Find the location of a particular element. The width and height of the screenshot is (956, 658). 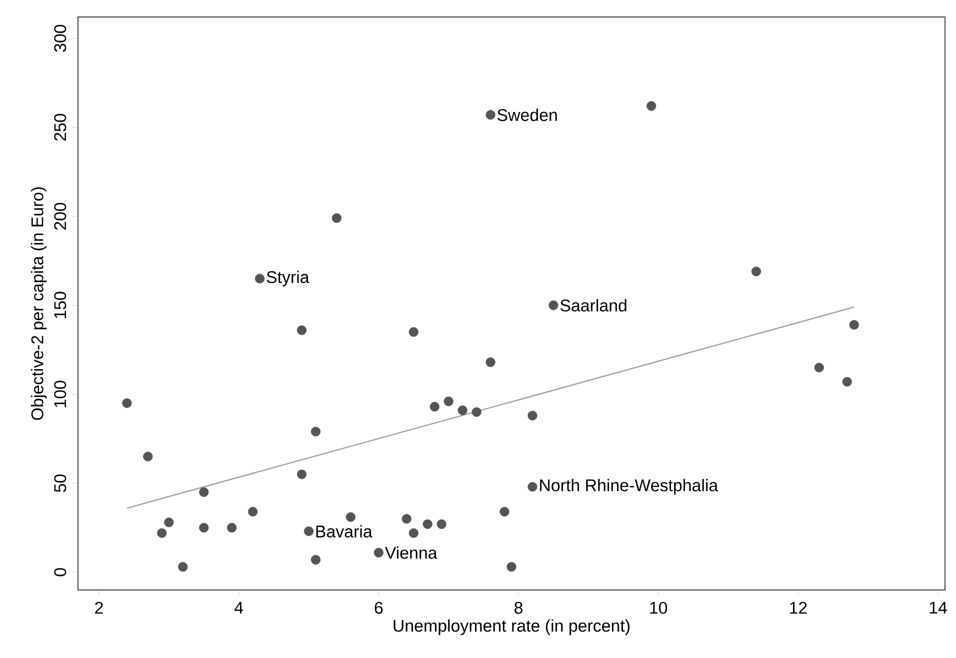

annotation: Saarland is located at coordinates (593, 305).